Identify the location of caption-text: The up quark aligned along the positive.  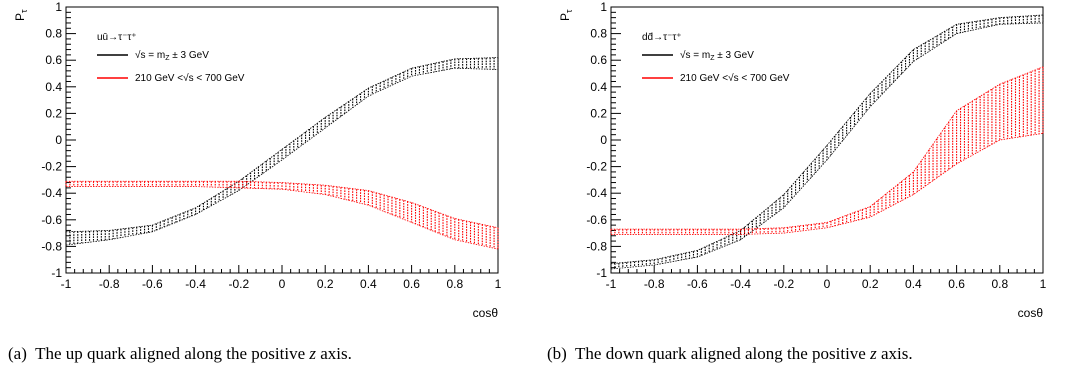
(170, 353).